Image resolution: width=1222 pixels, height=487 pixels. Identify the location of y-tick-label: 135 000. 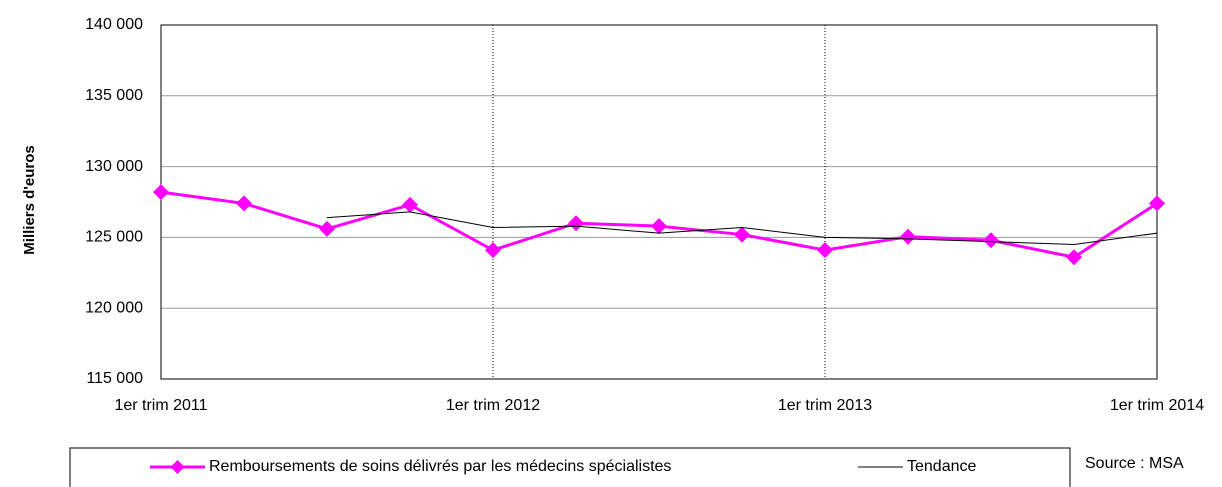
(114, 95).